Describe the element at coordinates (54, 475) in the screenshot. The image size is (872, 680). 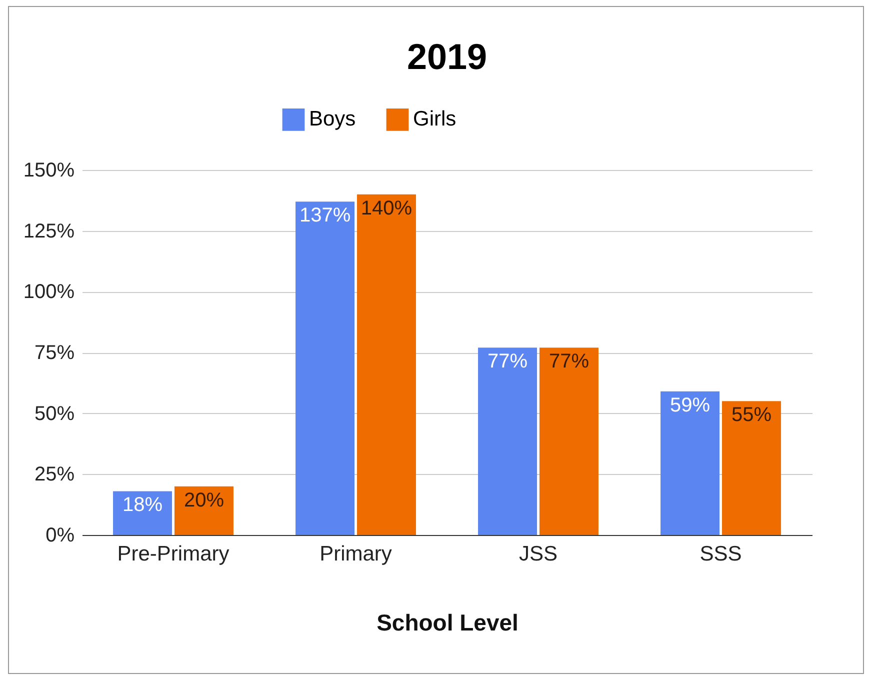
I see `y-tick-label: 25%` at that location.